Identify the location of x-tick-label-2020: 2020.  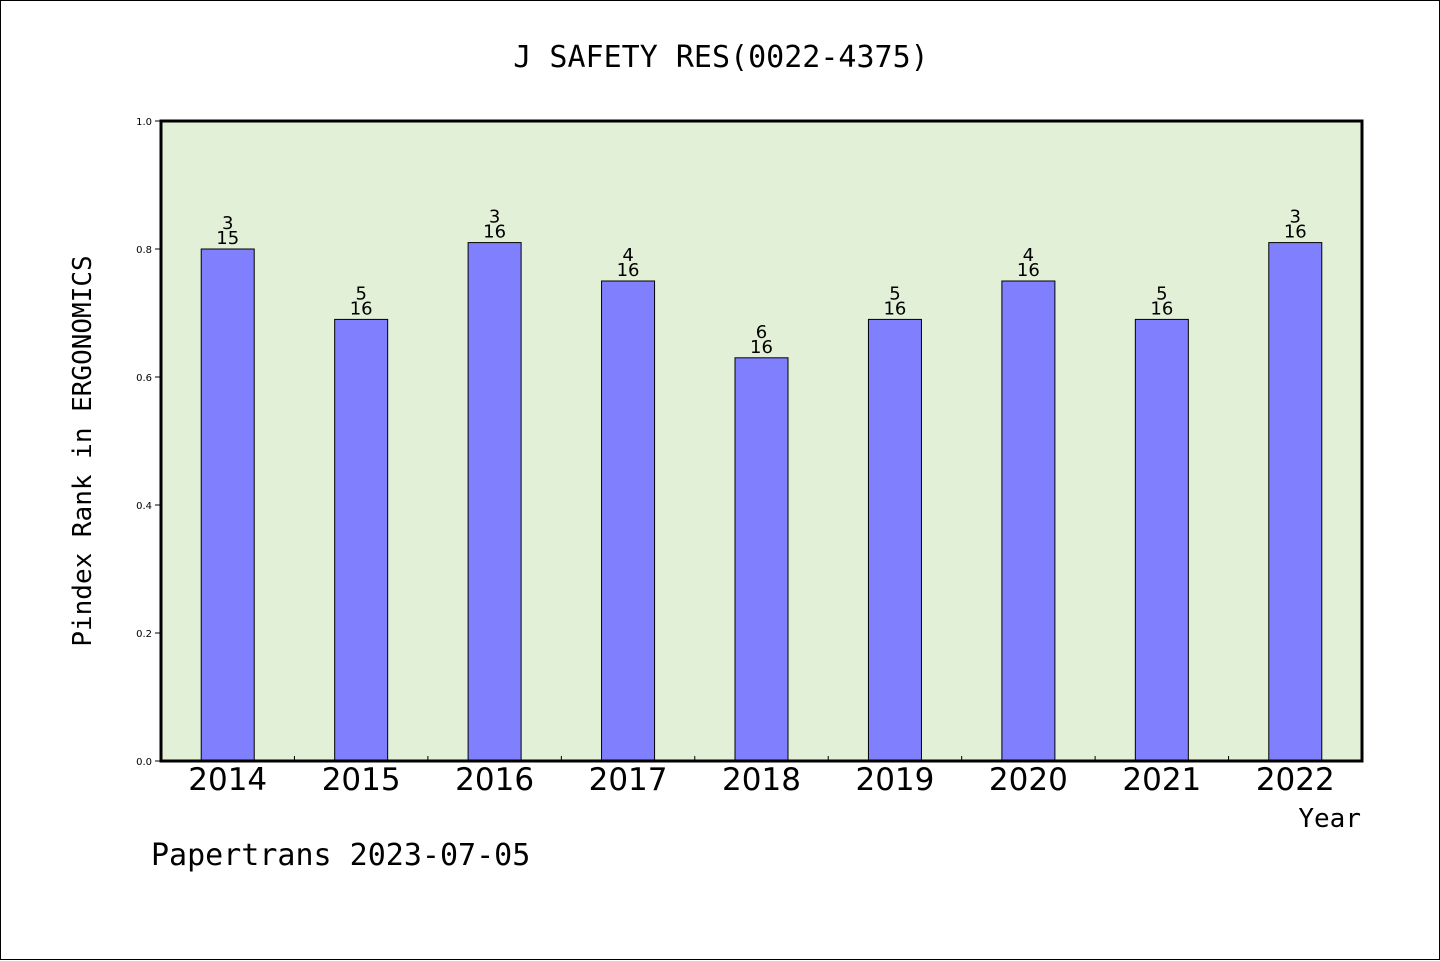
(1028, 780).